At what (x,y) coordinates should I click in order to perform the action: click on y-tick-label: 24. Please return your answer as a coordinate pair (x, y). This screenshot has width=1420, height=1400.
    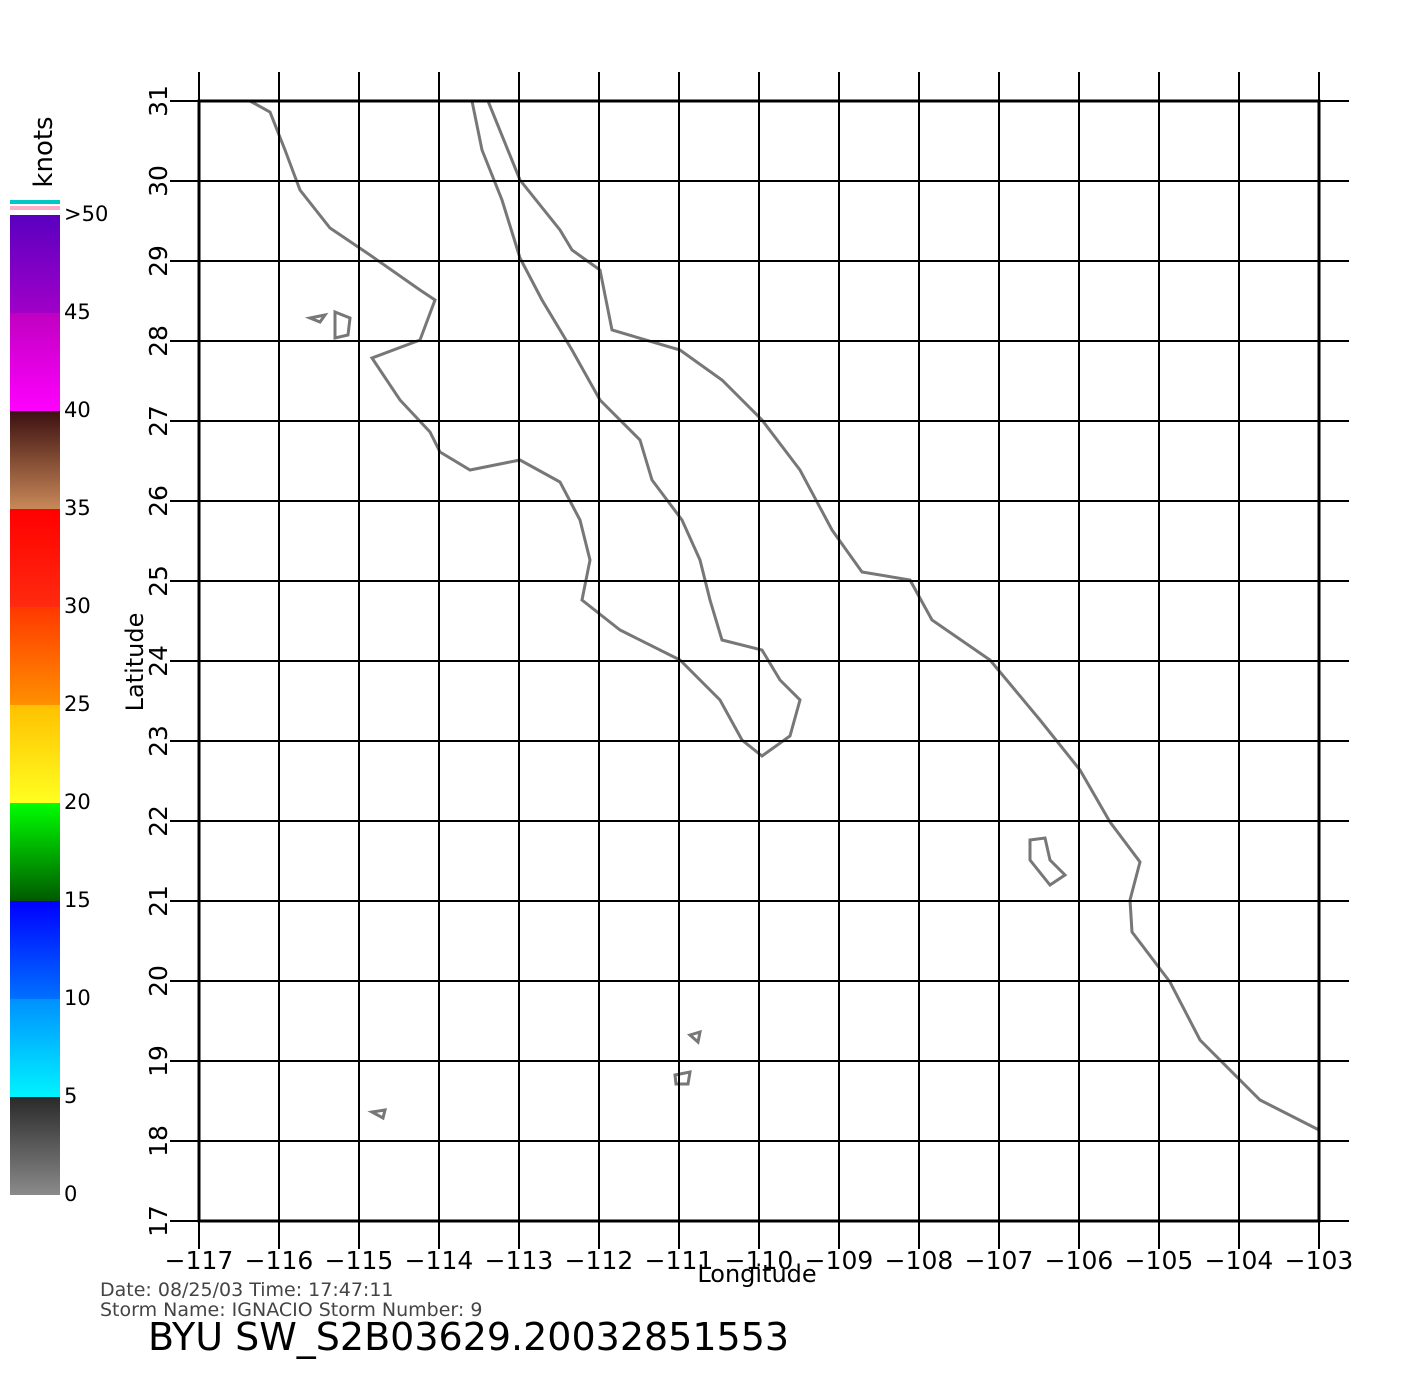
    Looking at the image, I should click on (158, 661).